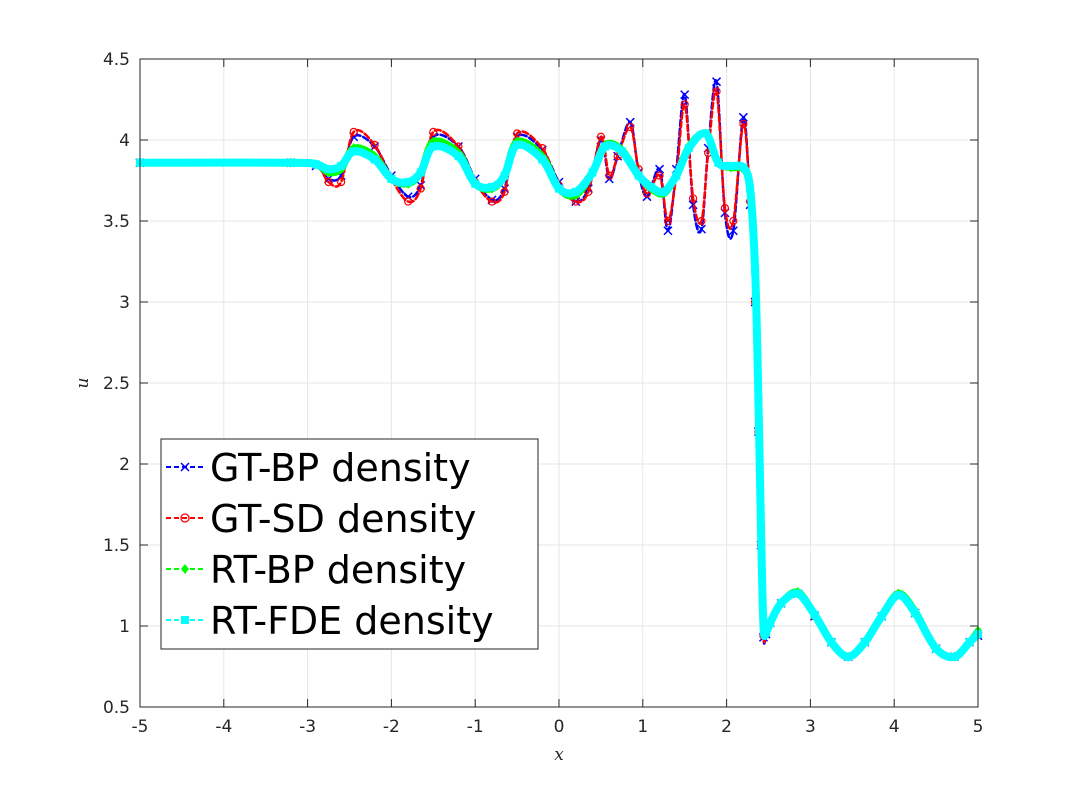  Describe the element at coordinates (83, 383) in the screenshot. I see `y-axis-label: u` at that location.